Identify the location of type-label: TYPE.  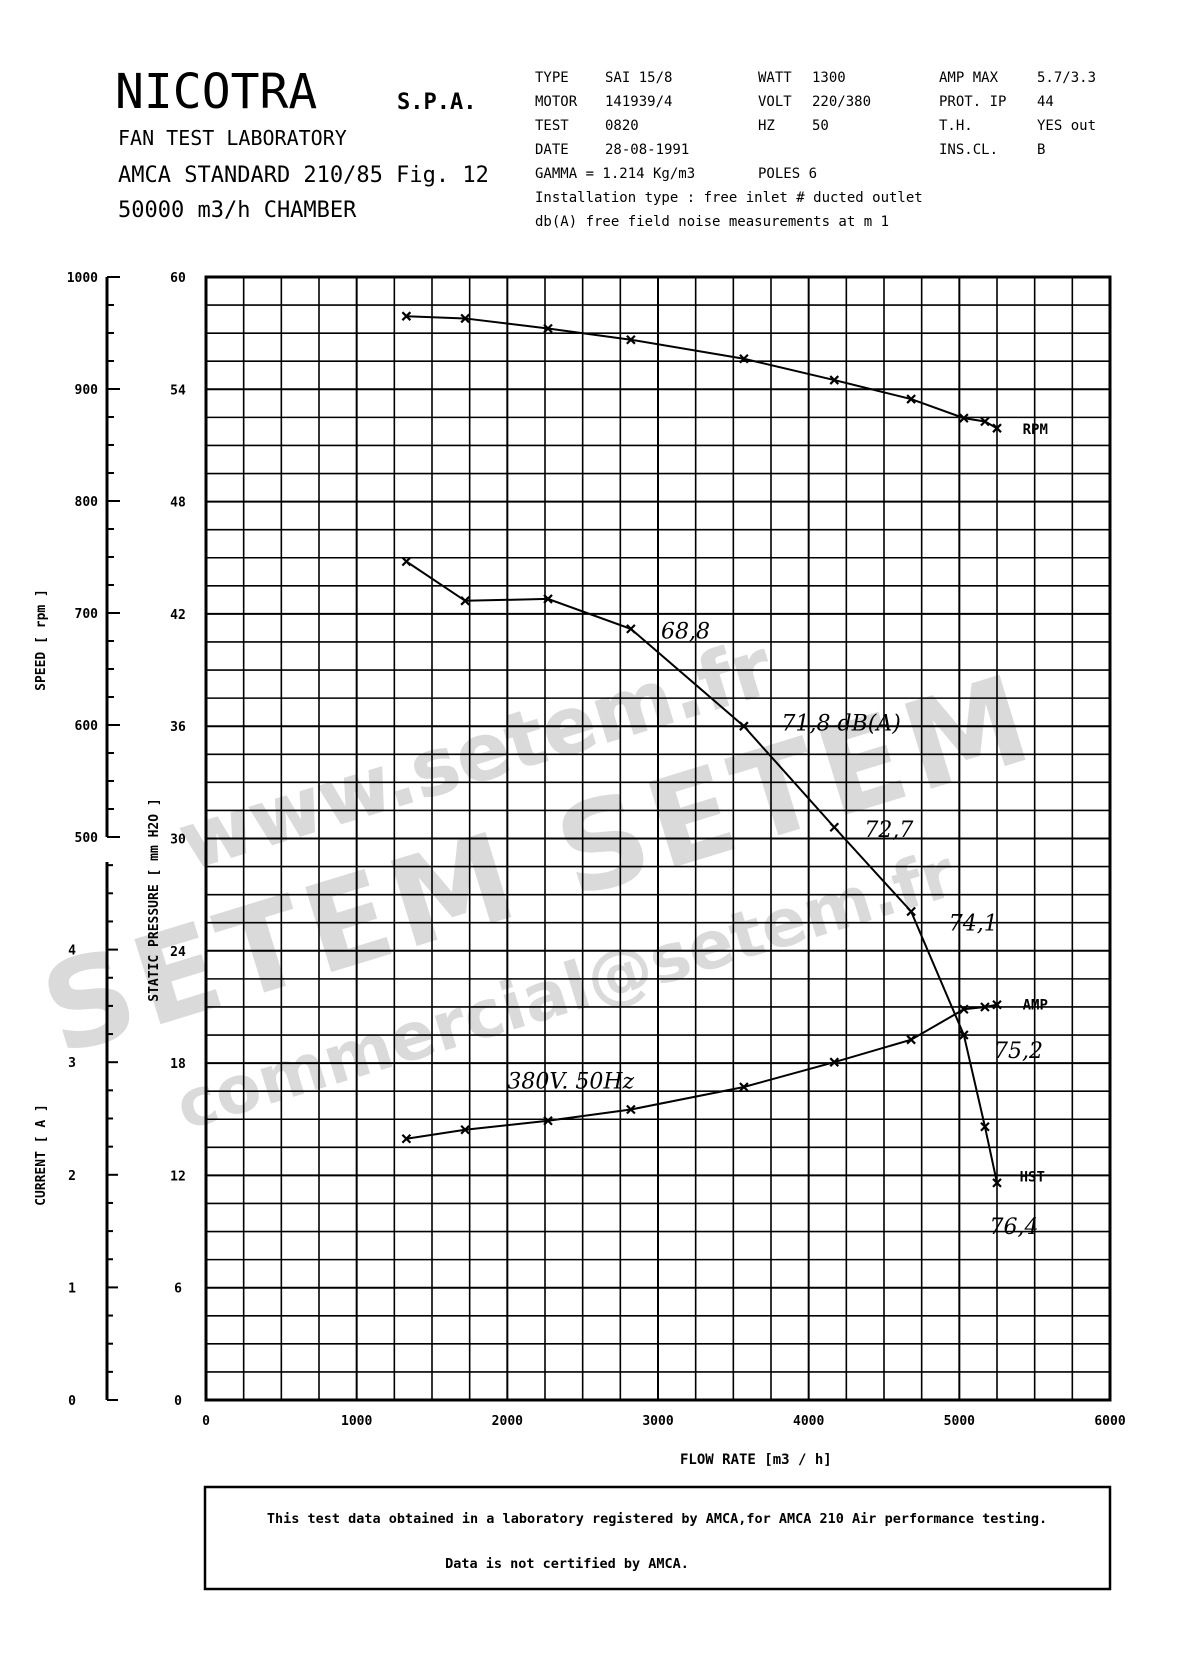
(552, 78).